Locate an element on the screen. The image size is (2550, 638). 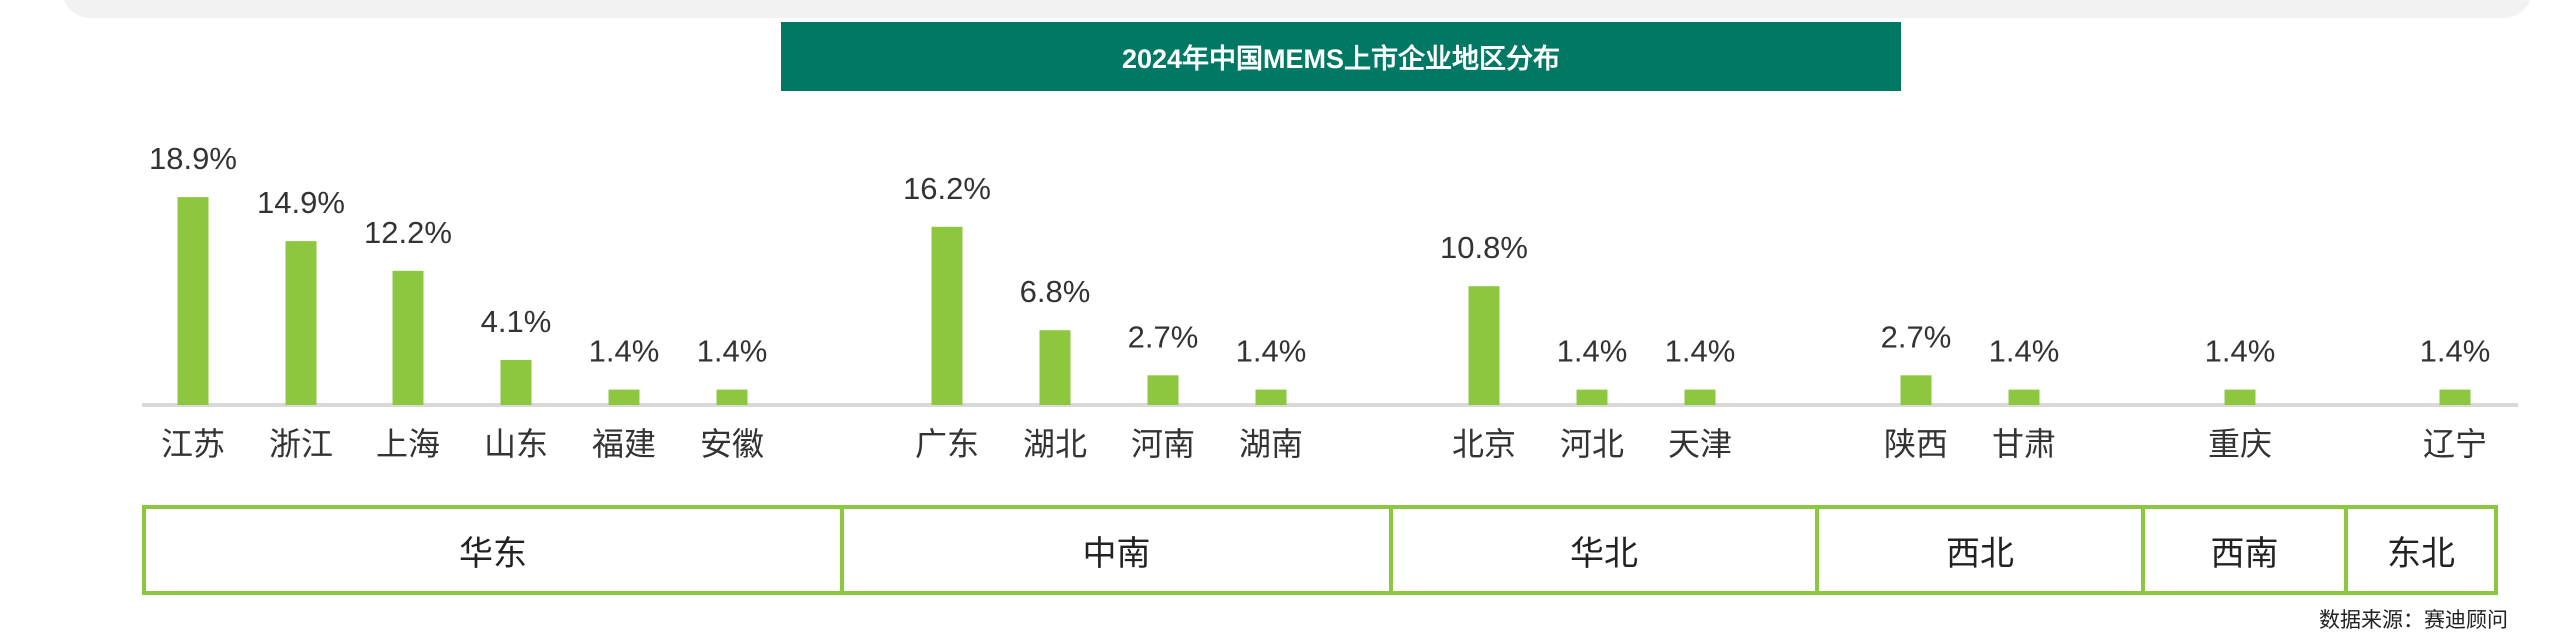
value-label-浙江: 14.9% is located at coordinates (301, 202).